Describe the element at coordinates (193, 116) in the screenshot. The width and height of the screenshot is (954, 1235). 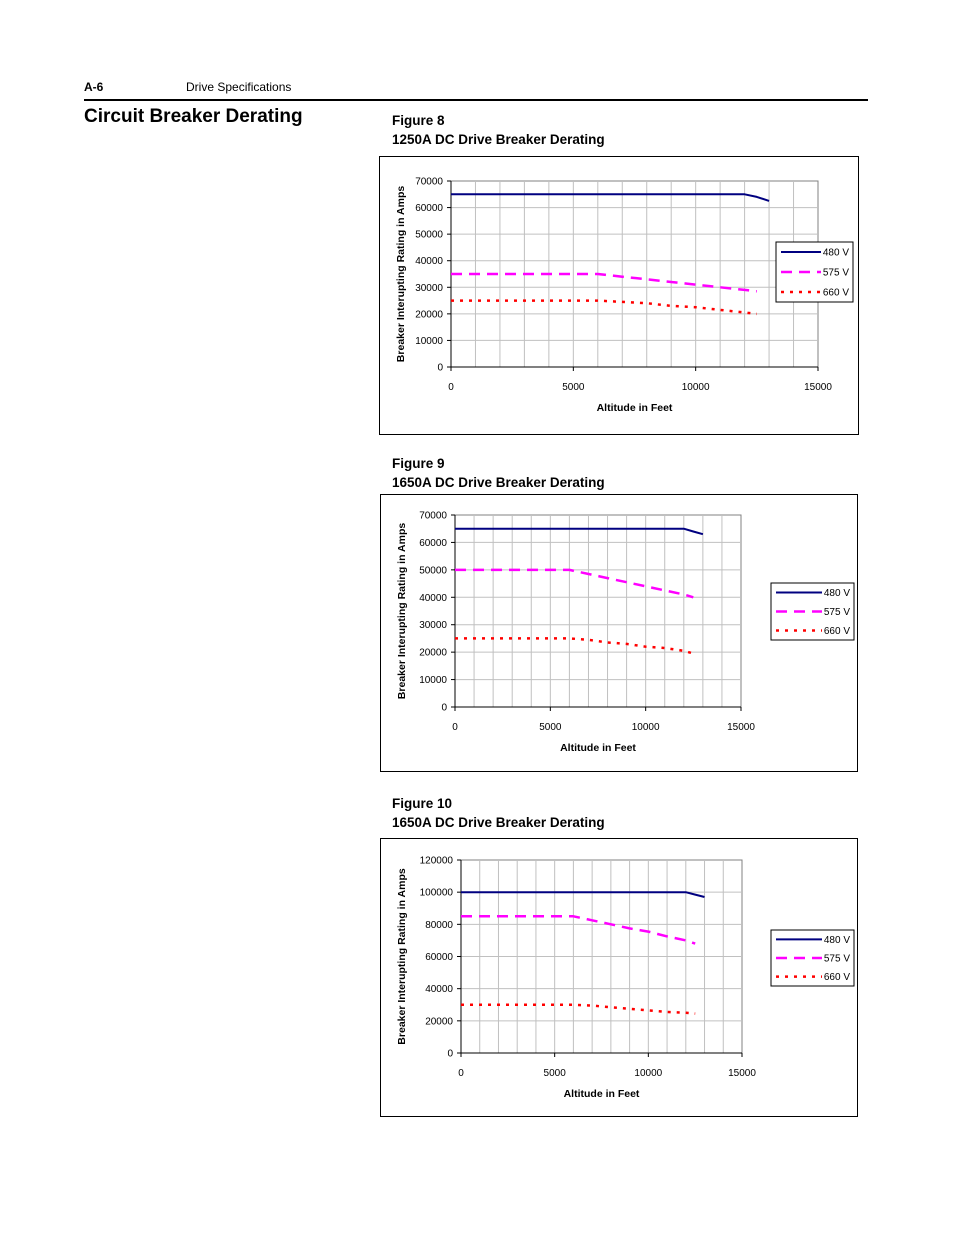
I see `section-title: Circuit Breaker Derating` at that location.